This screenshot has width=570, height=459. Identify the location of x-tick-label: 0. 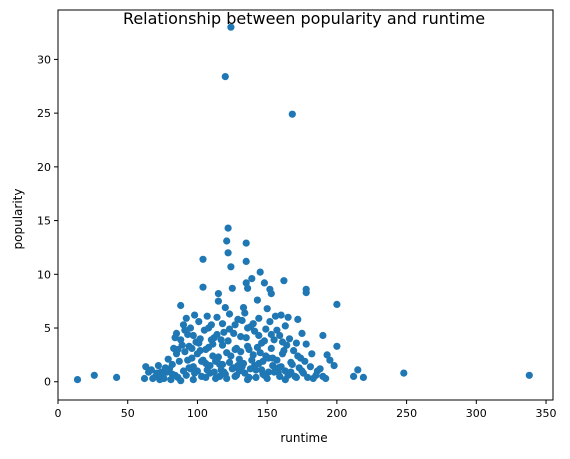
(58, 413).